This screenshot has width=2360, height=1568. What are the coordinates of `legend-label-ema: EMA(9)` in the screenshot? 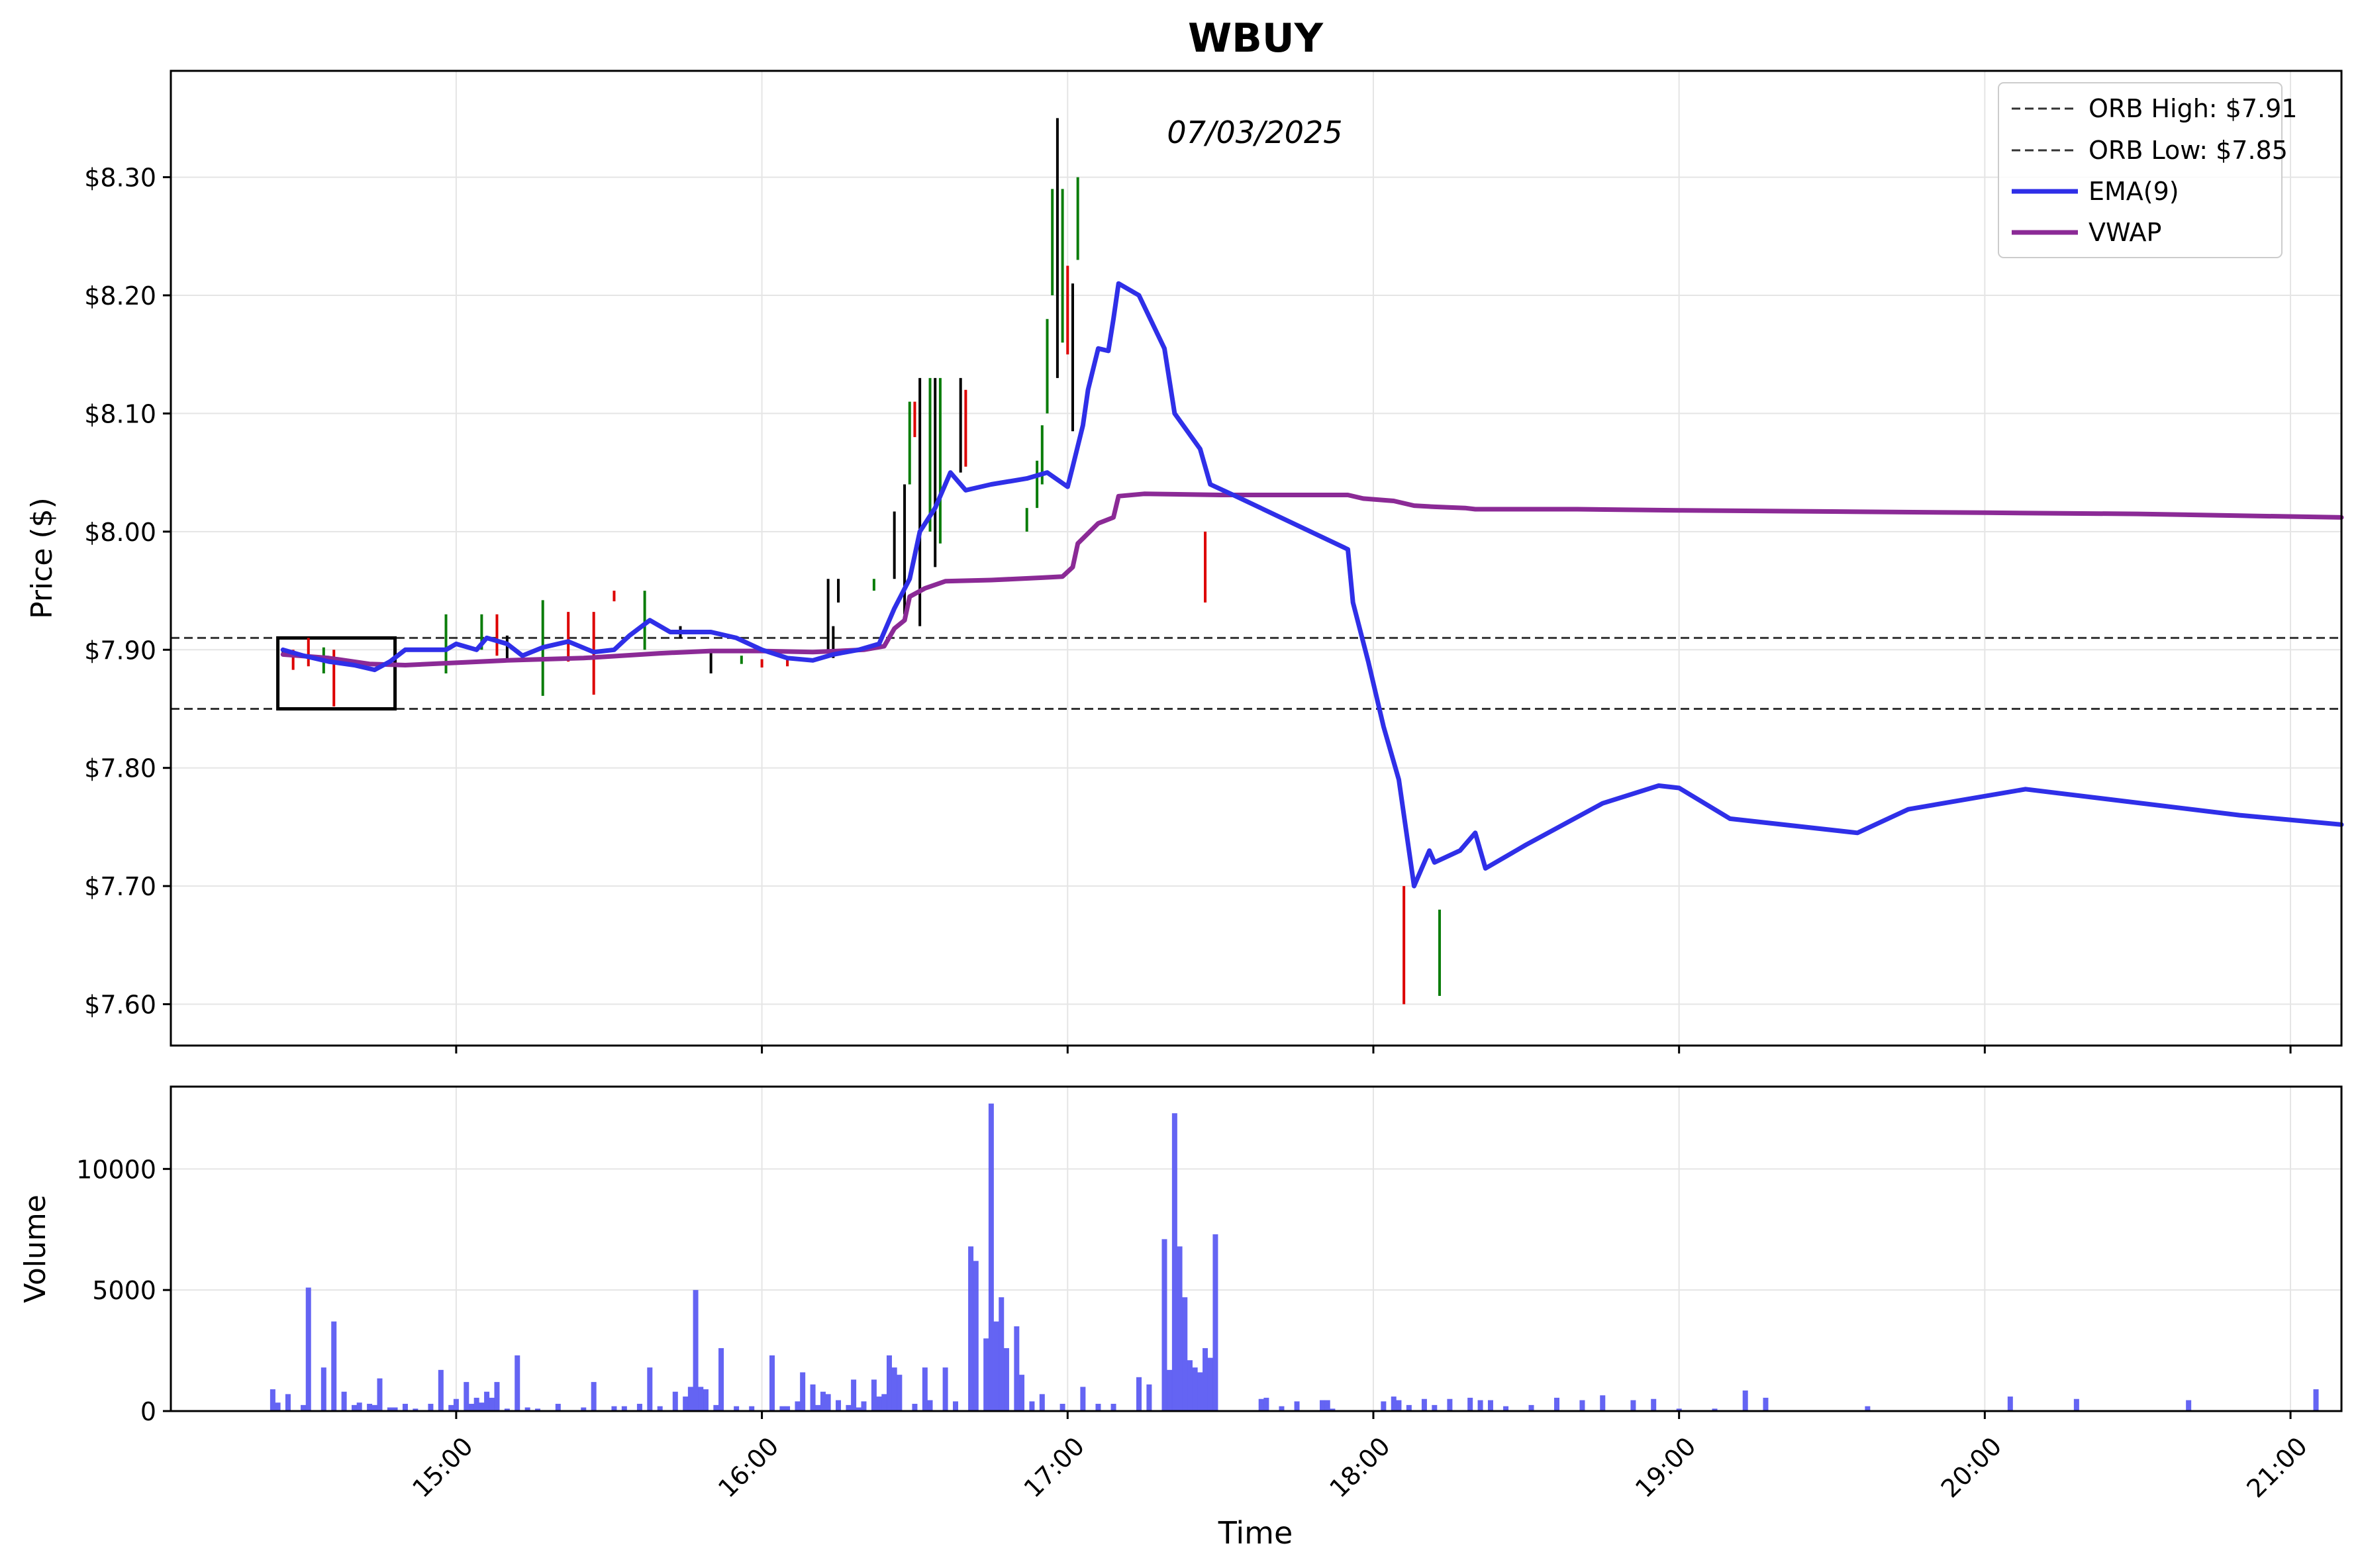 It's located at (2134, 191).